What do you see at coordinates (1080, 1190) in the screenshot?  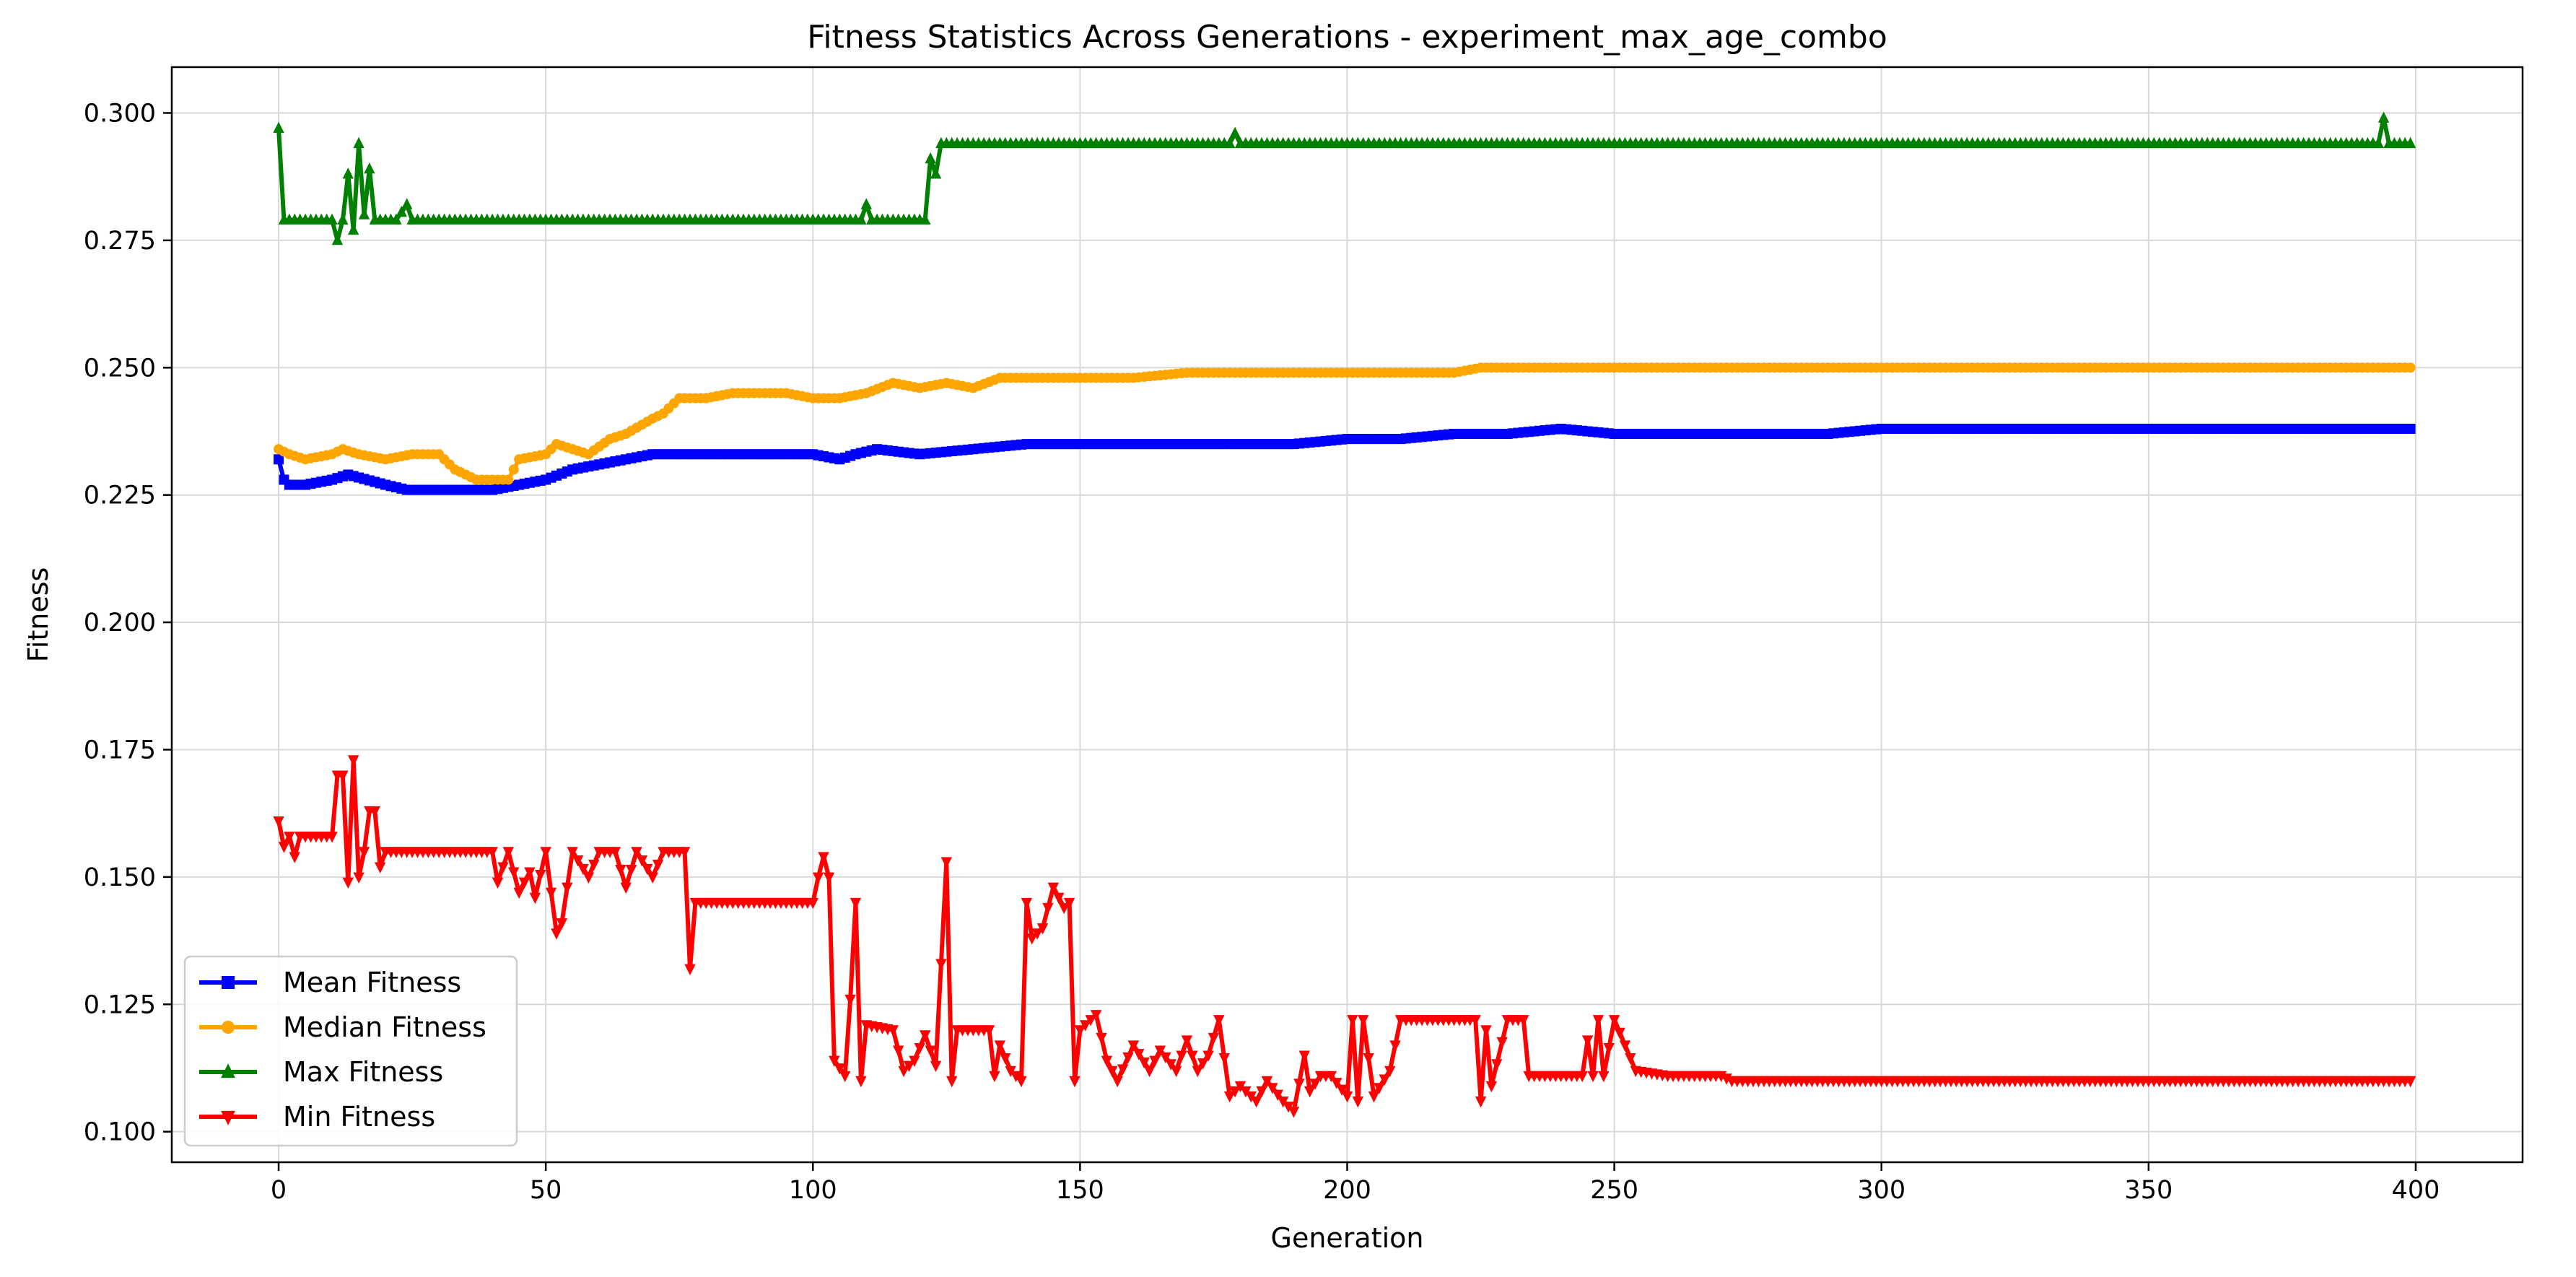 I see `x-tick-label: 150` at bounding box center [1080, 1190].